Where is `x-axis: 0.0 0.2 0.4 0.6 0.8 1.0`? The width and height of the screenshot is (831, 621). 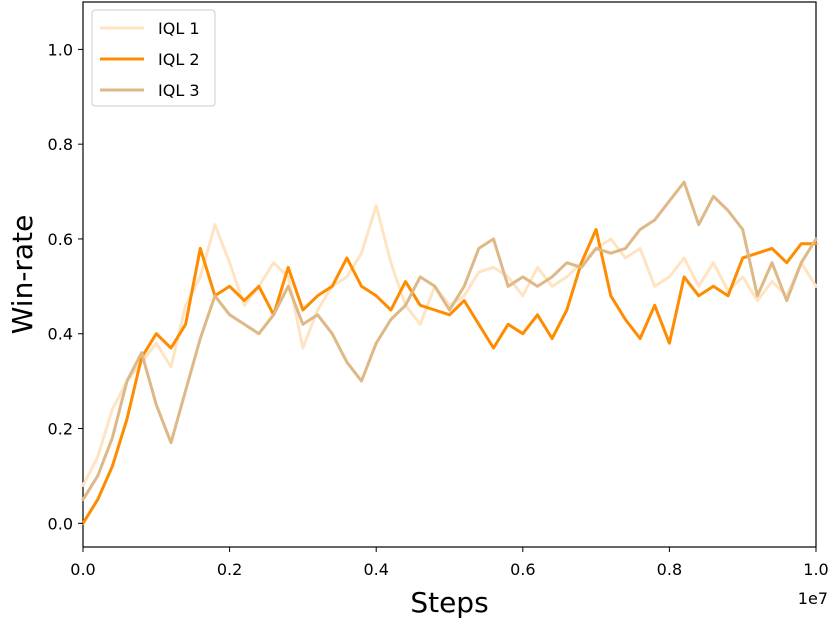
x-axis: 0.0 0.2 0.4 0.6 0.8 1.0 is located at coordinates (449, 563).